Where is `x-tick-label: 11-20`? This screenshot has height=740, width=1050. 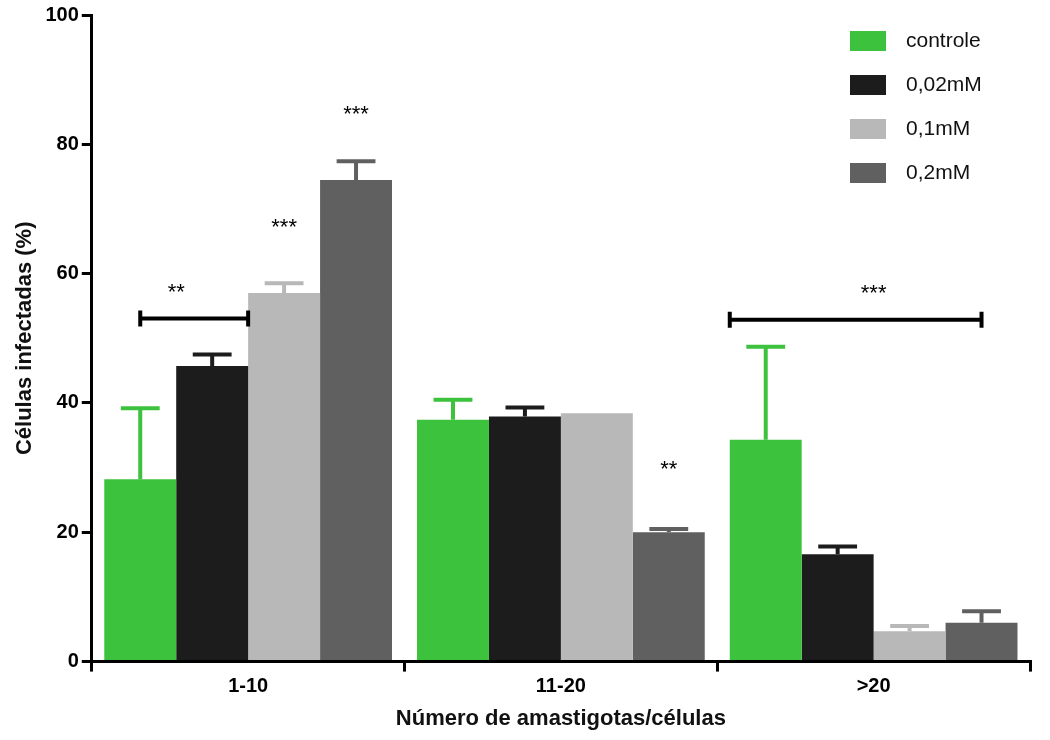 x-tick-label: 11-20 is located at coordinates (560, 685).